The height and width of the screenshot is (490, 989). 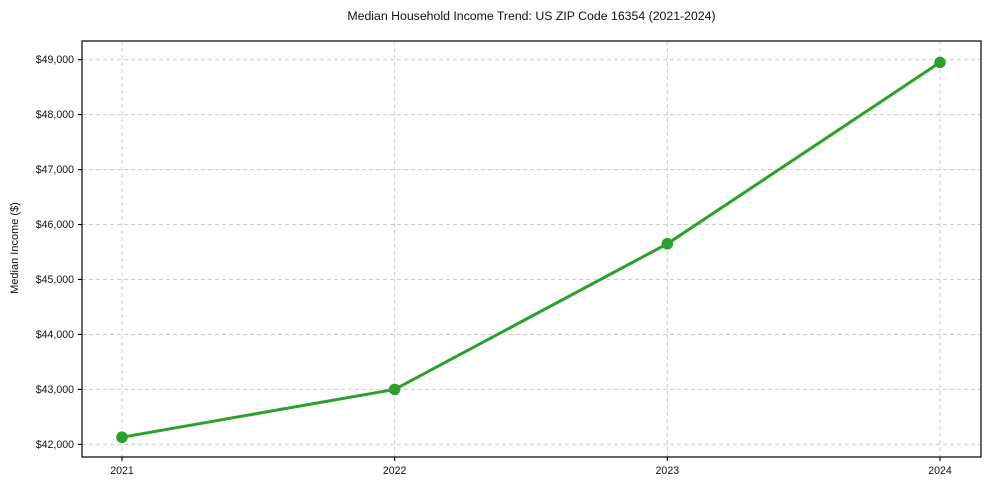 What do you see at coordinates (668, 471) in the screenshot?
I see `x-tick-label: 2023` at bounding box center [668, 471].